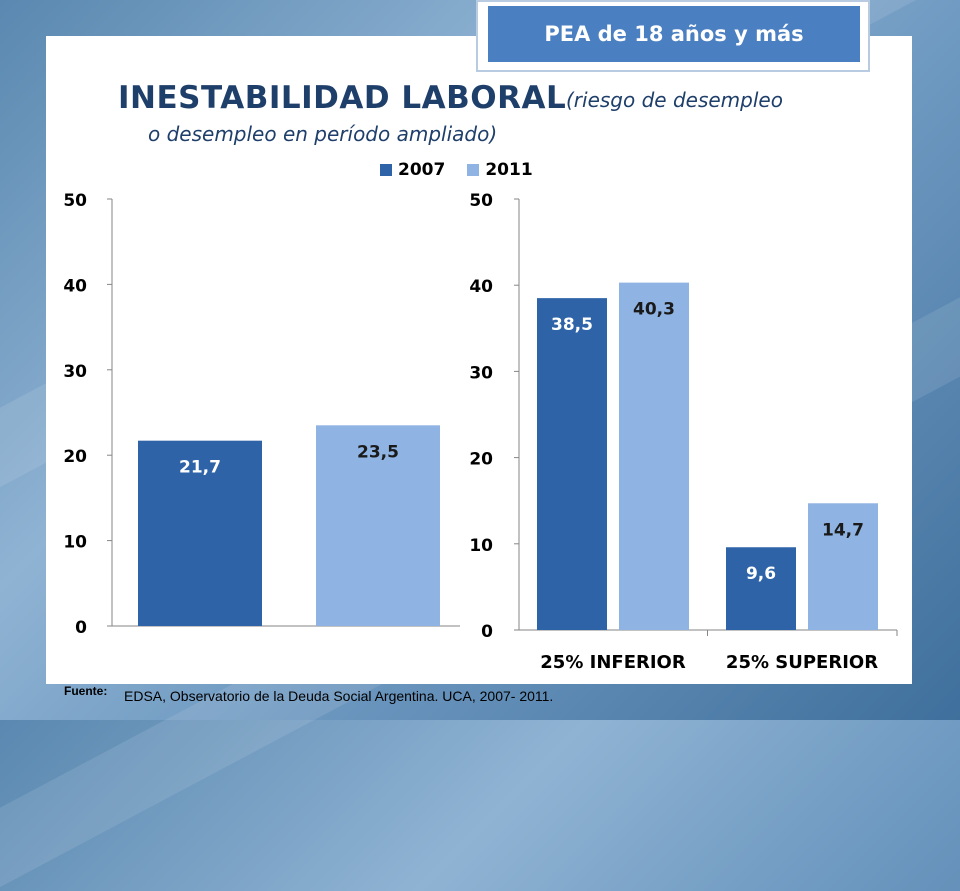 This screenshot has height=891, width=960. I want to click on chart-legend: 2007 2011, so click(467, 170).